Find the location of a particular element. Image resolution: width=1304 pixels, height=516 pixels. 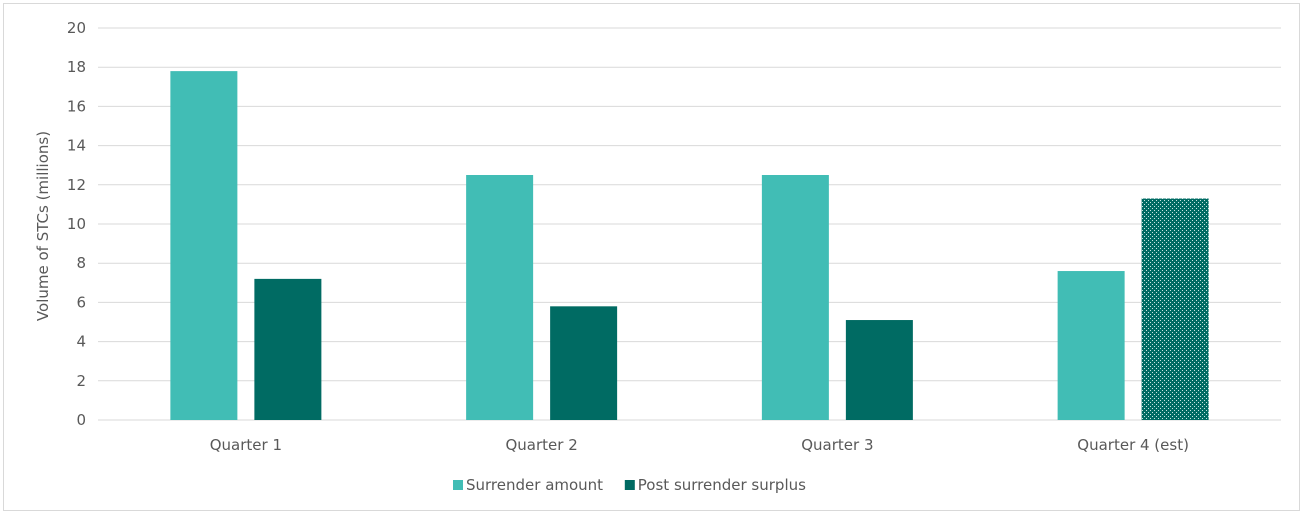

legend: Surrender amount Post surrender surplus is located at coordinates (629, 485).